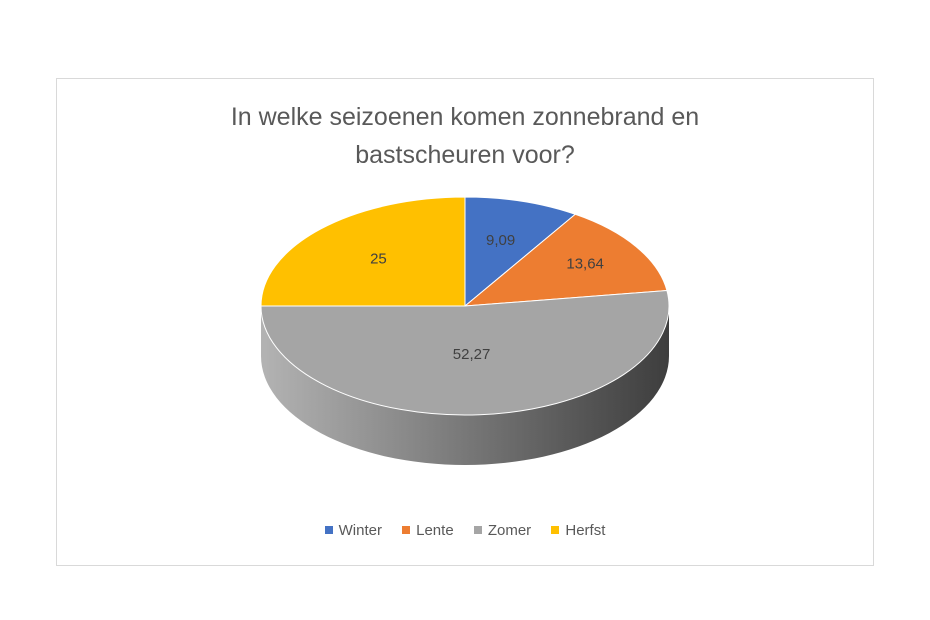 This screenshot has height=620, width=930. I want to click on legend-item-zomer: Zomer, so click(502, 530).